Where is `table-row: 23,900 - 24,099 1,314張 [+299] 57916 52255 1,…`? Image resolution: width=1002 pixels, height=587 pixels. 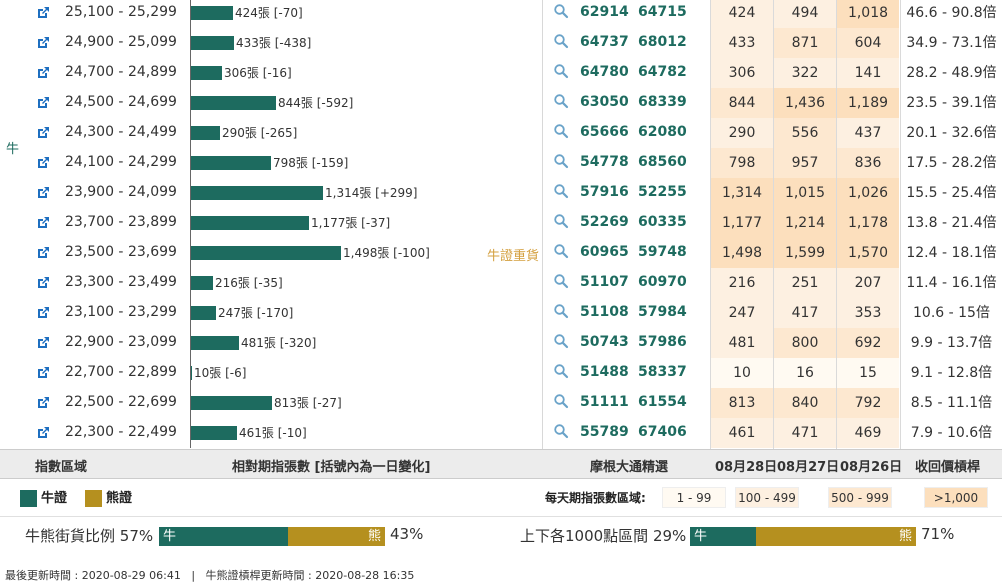 table-row: 23,900 - 24,099 1,314張 [+299] 57916 52255 1,… is located at coordinates (501, 193).